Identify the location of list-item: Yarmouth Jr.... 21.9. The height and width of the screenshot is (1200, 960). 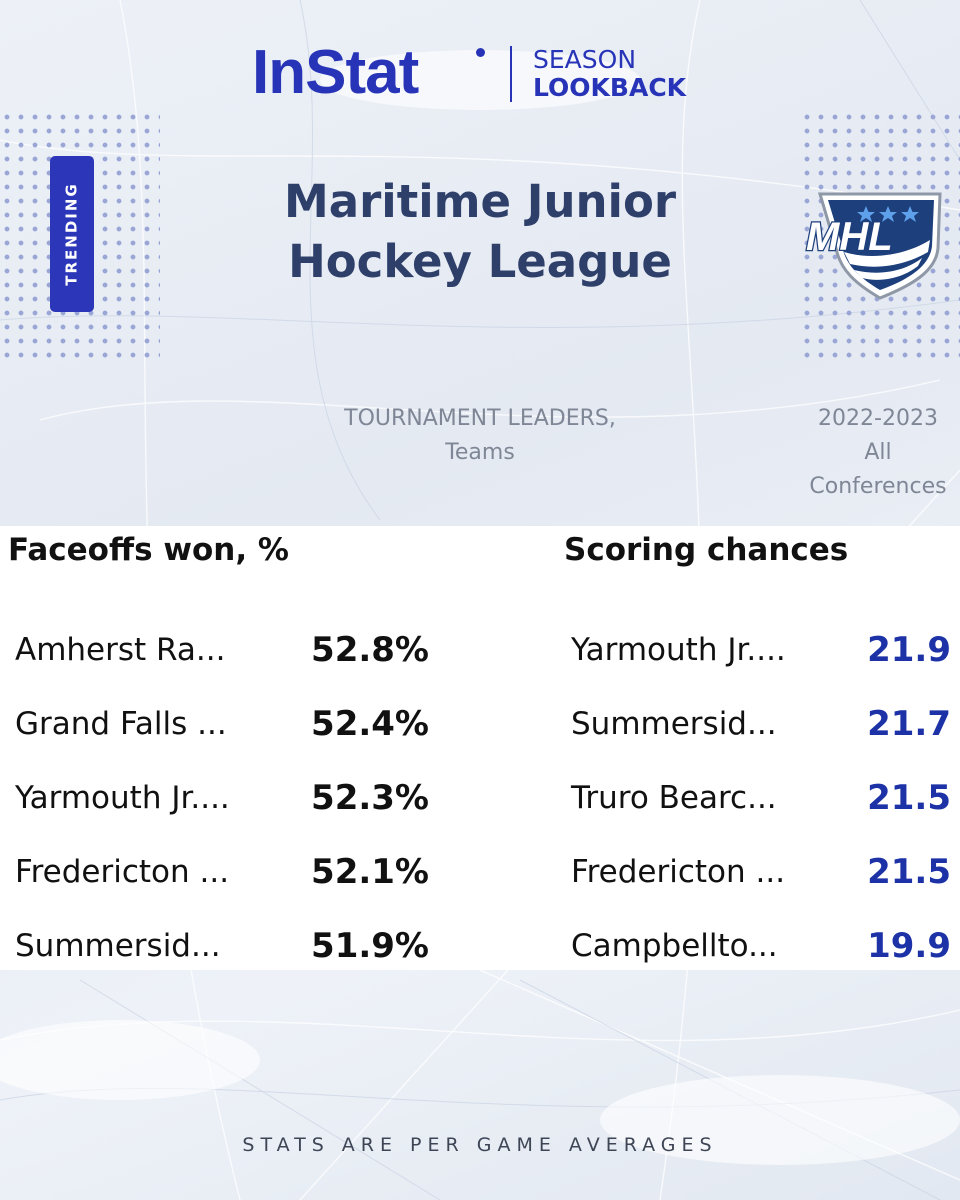
(761, 655).